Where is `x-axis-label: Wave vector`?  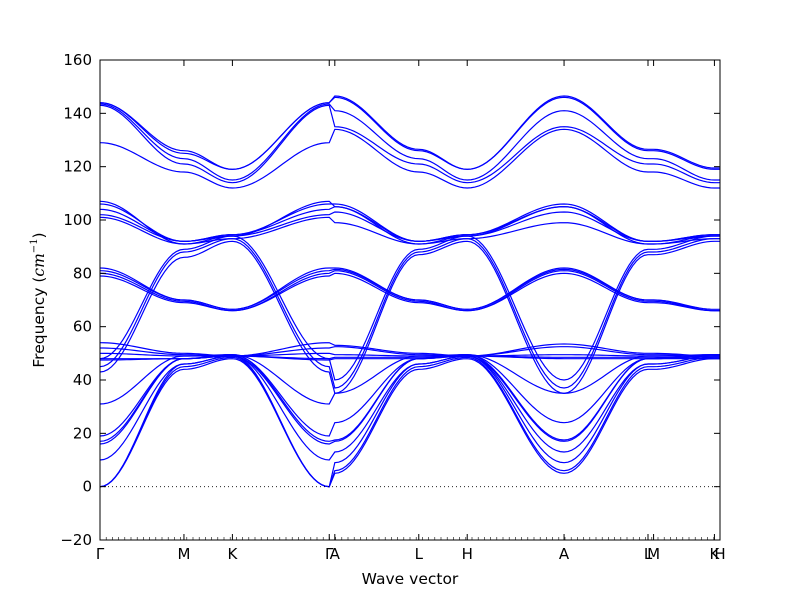
x-axis-label: Wave vector is located at coordinates (410, 579).